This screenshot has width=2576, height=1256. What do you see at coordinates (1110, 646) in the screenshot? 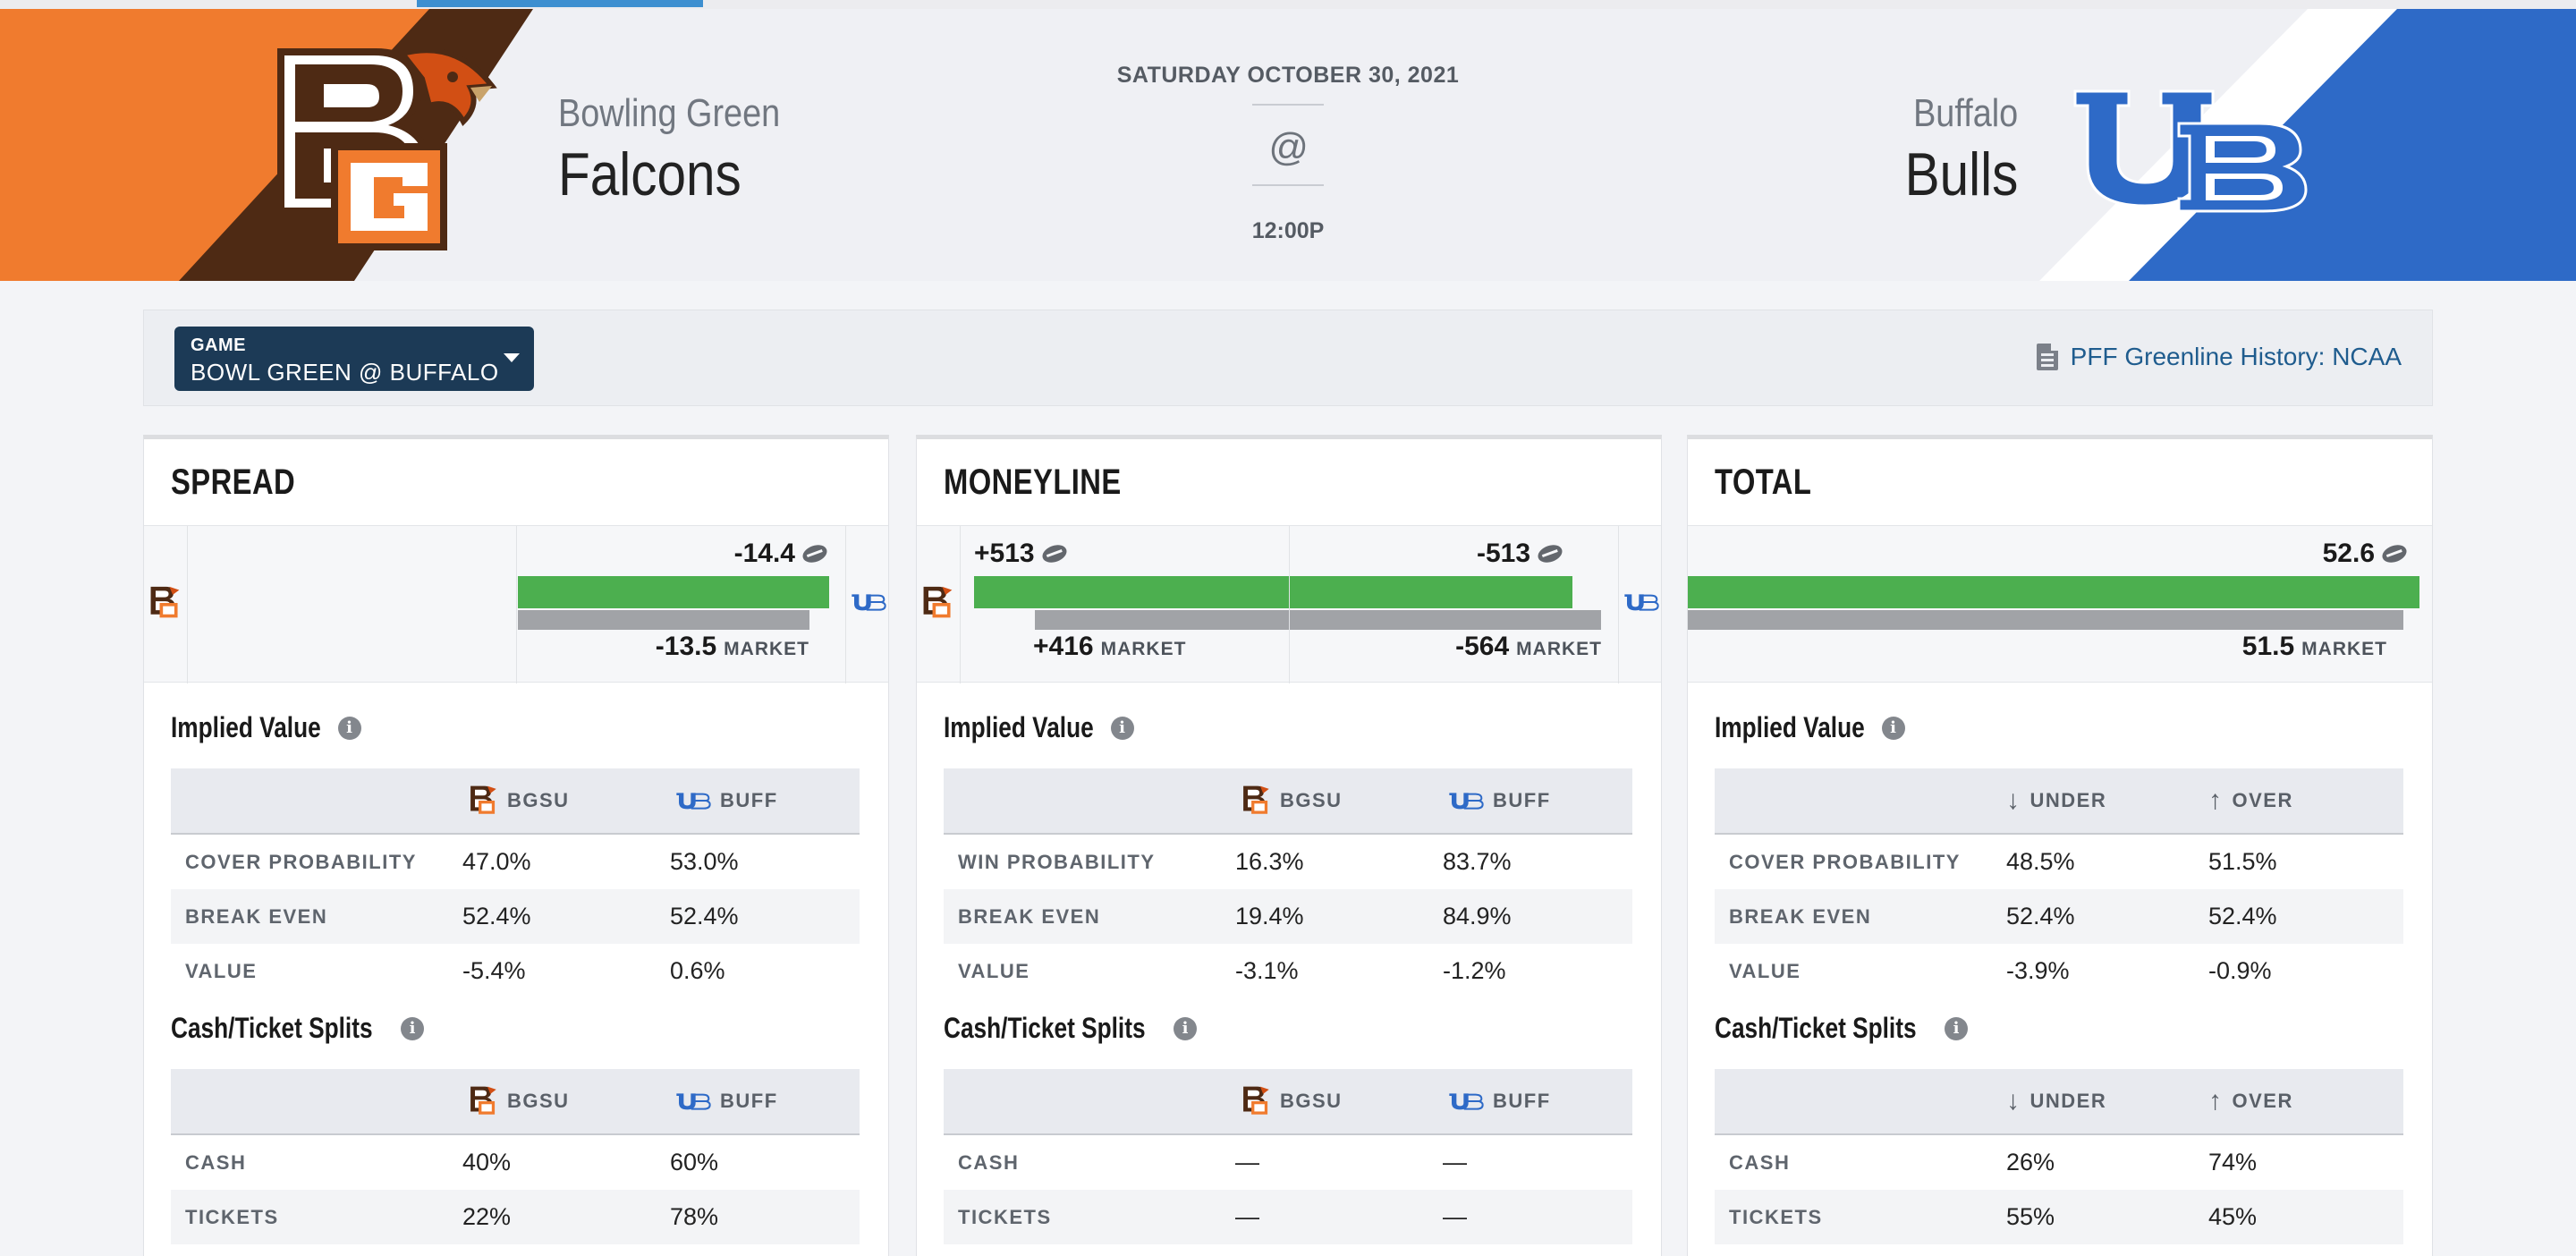
I see `moneyline-away-market-value: +416 MARKET` at bounding box center [1110, 646].